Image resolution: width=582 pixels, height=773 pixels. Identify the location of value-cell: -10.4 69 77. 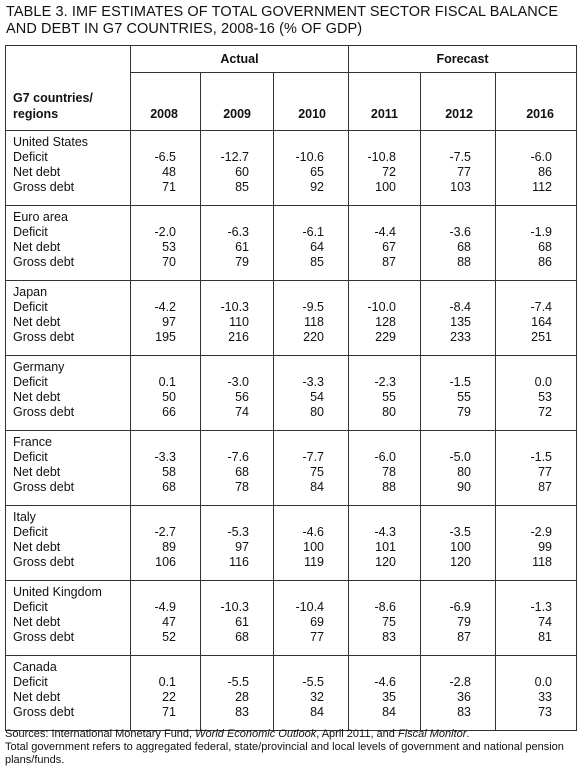
(311, 618).